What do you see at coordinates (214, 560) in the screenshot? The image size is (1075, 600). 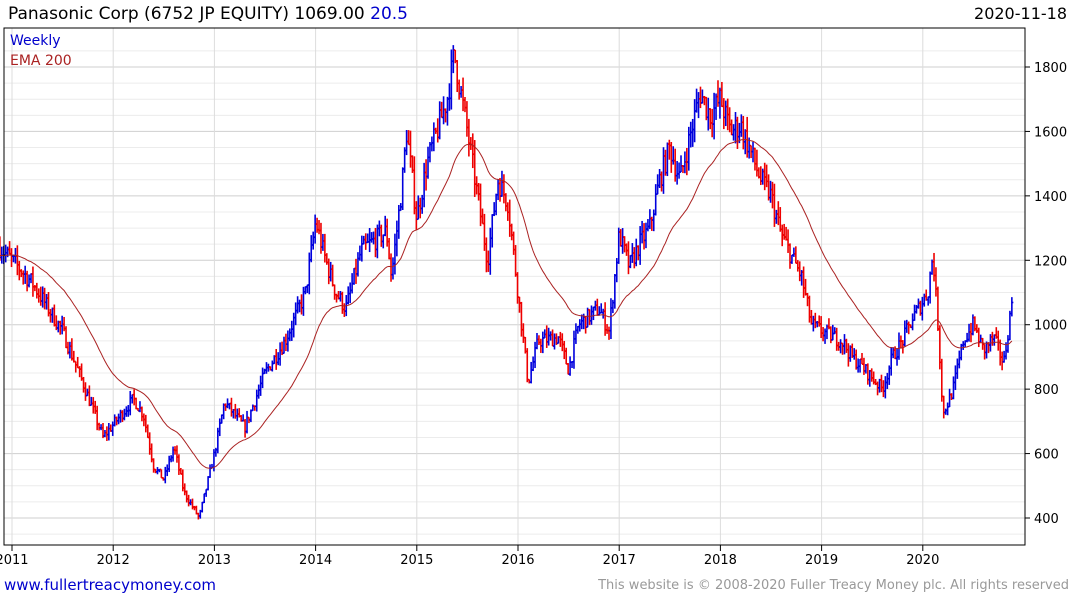 I see `x-tick-label: 2013` at bounding box center [214, 560].